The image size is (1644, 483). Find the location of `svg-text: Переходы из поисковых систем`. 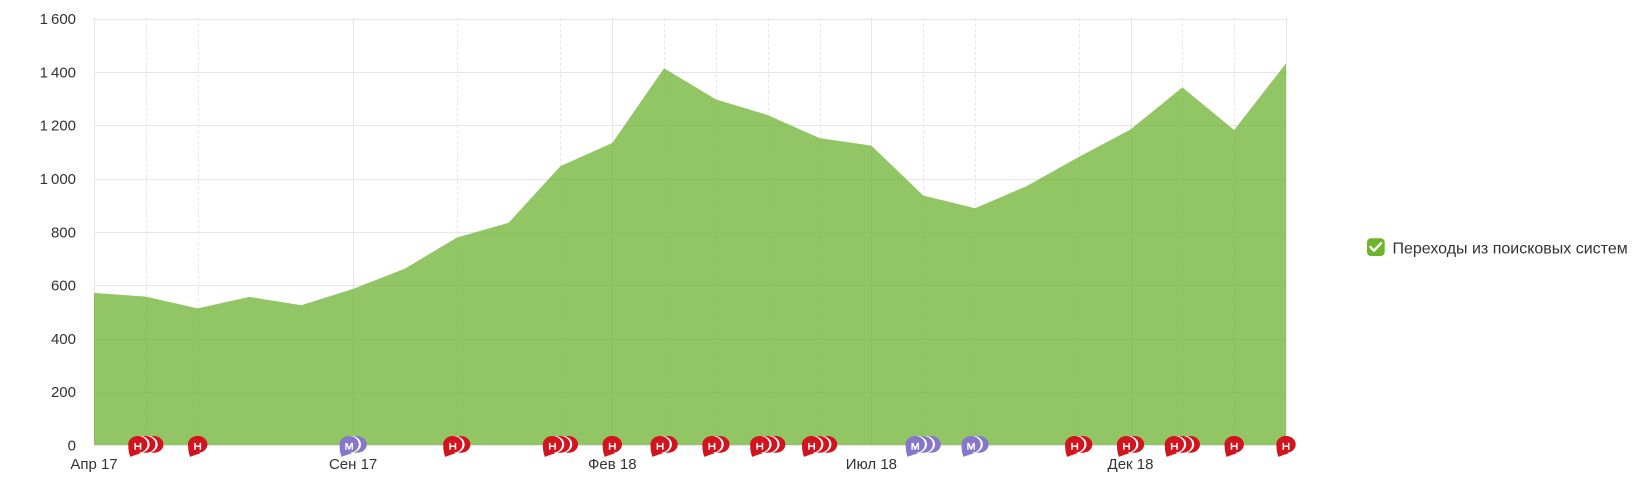

svg-text: Переходы из поисковых систем is located at coordinates (1510, 249).